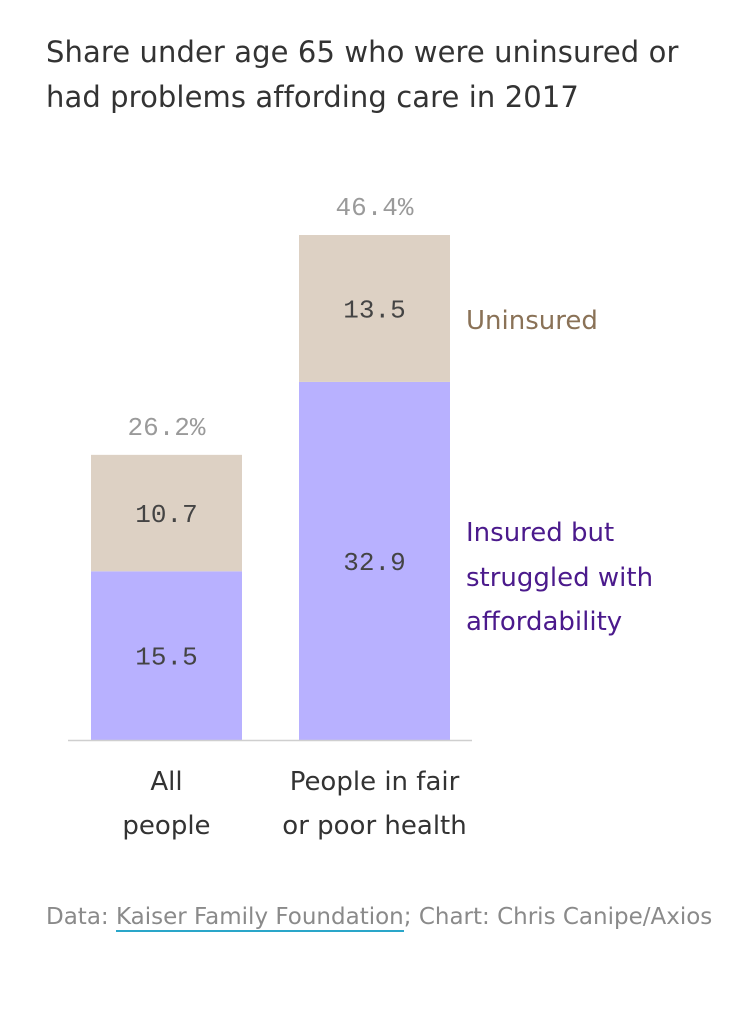  Describe the element at coordinates (558, 917) in the screenshot. I see `source-rest: ; Chart: Chris Canipe/Axios` at that location.